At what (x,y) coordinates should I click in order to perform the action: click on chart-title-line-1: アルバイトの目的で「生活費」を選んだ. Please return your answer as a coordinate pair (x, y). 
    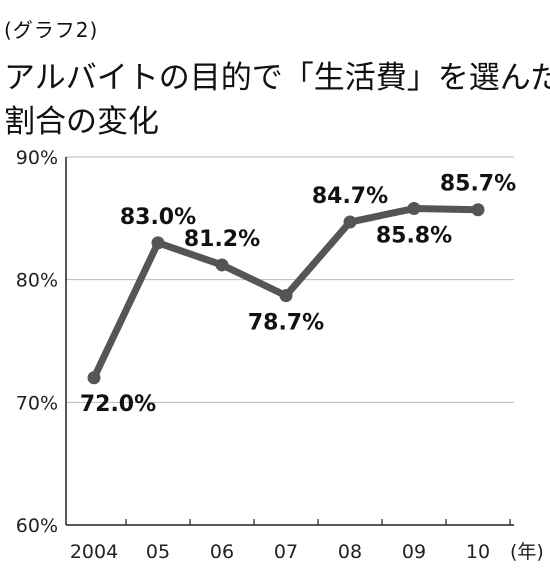
    Looking at the image, I should click on (277, 78).